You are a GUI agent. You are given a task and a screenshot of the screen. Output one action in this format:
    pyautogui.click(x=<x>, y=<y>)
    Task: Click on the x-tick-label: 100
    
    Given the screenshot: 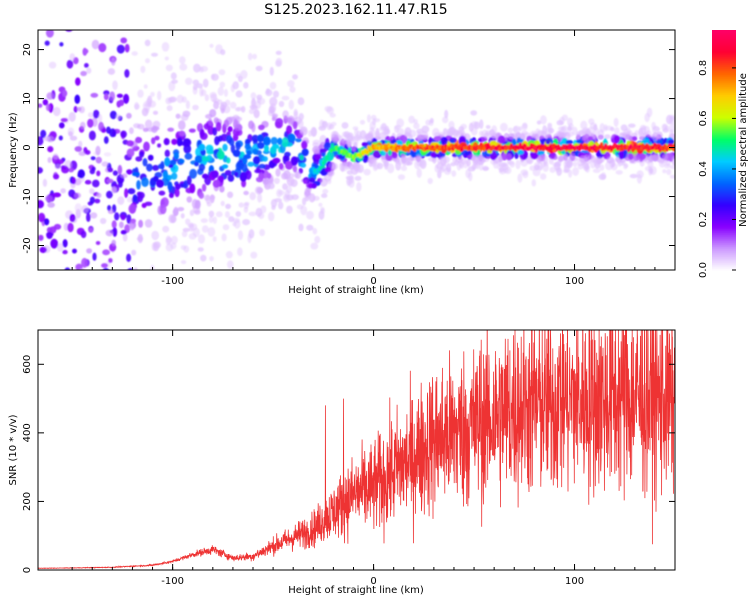 What is the action you would take?
    pyautogui.click(x=574, y=281)
    